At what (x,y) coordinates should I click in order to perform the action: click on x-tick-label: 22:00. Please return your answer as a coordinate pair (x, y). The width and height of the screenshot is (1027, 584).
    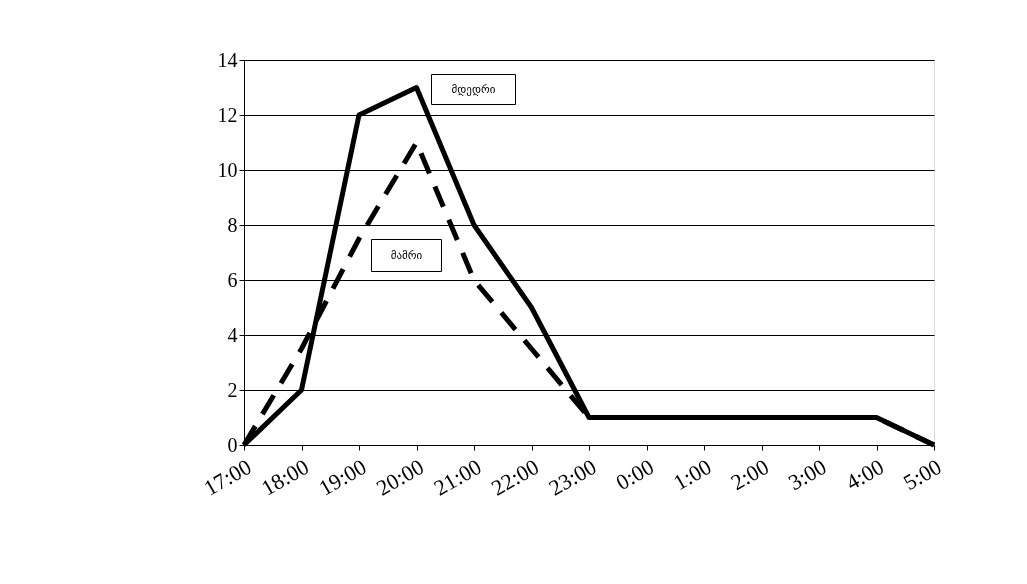
    Looking at the image, I should click on (515, 477).